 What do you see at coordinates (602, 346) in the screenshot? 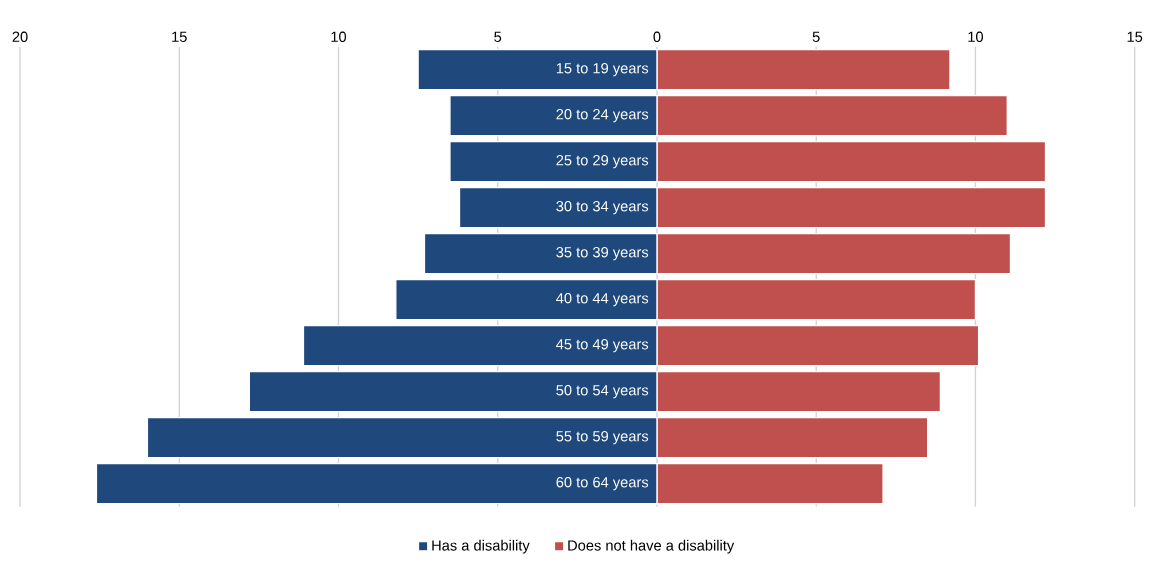
I see `y-tick-label: 45 to 49 years` at bounding box center [602, 346].